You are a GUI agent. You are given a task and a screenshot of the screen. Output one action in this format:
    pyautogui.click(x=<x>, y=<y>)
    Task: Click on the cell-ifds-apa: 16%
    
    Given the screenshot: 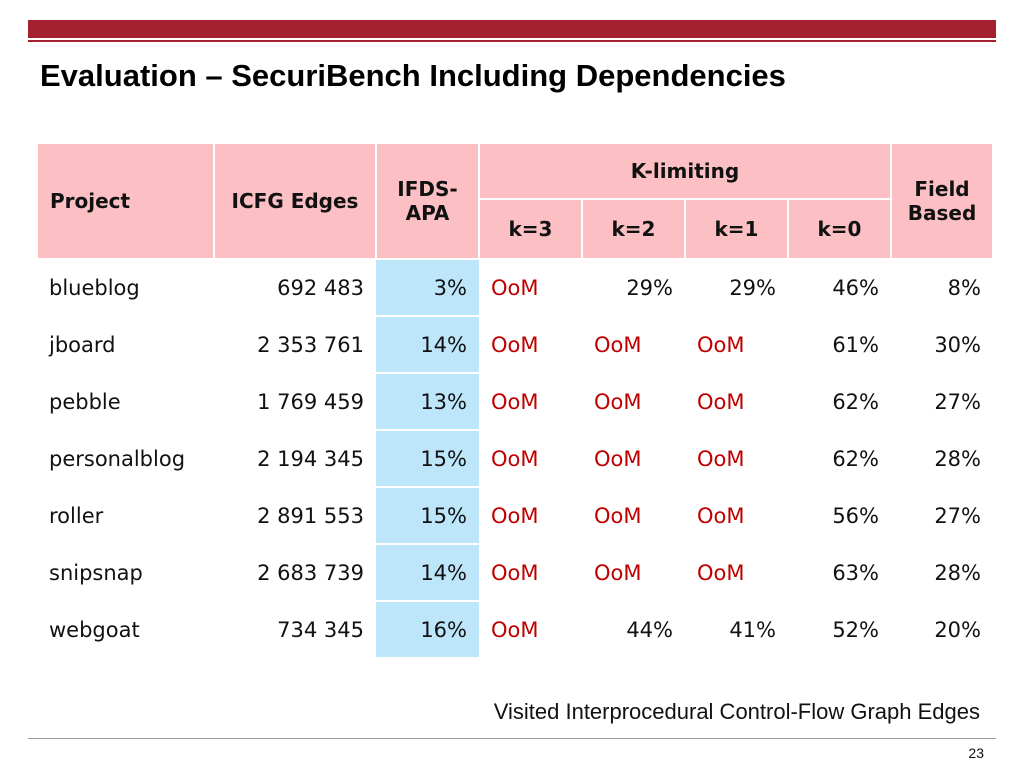 What is the action you would take?
    pyautogui.click(x=427, y=630)
    